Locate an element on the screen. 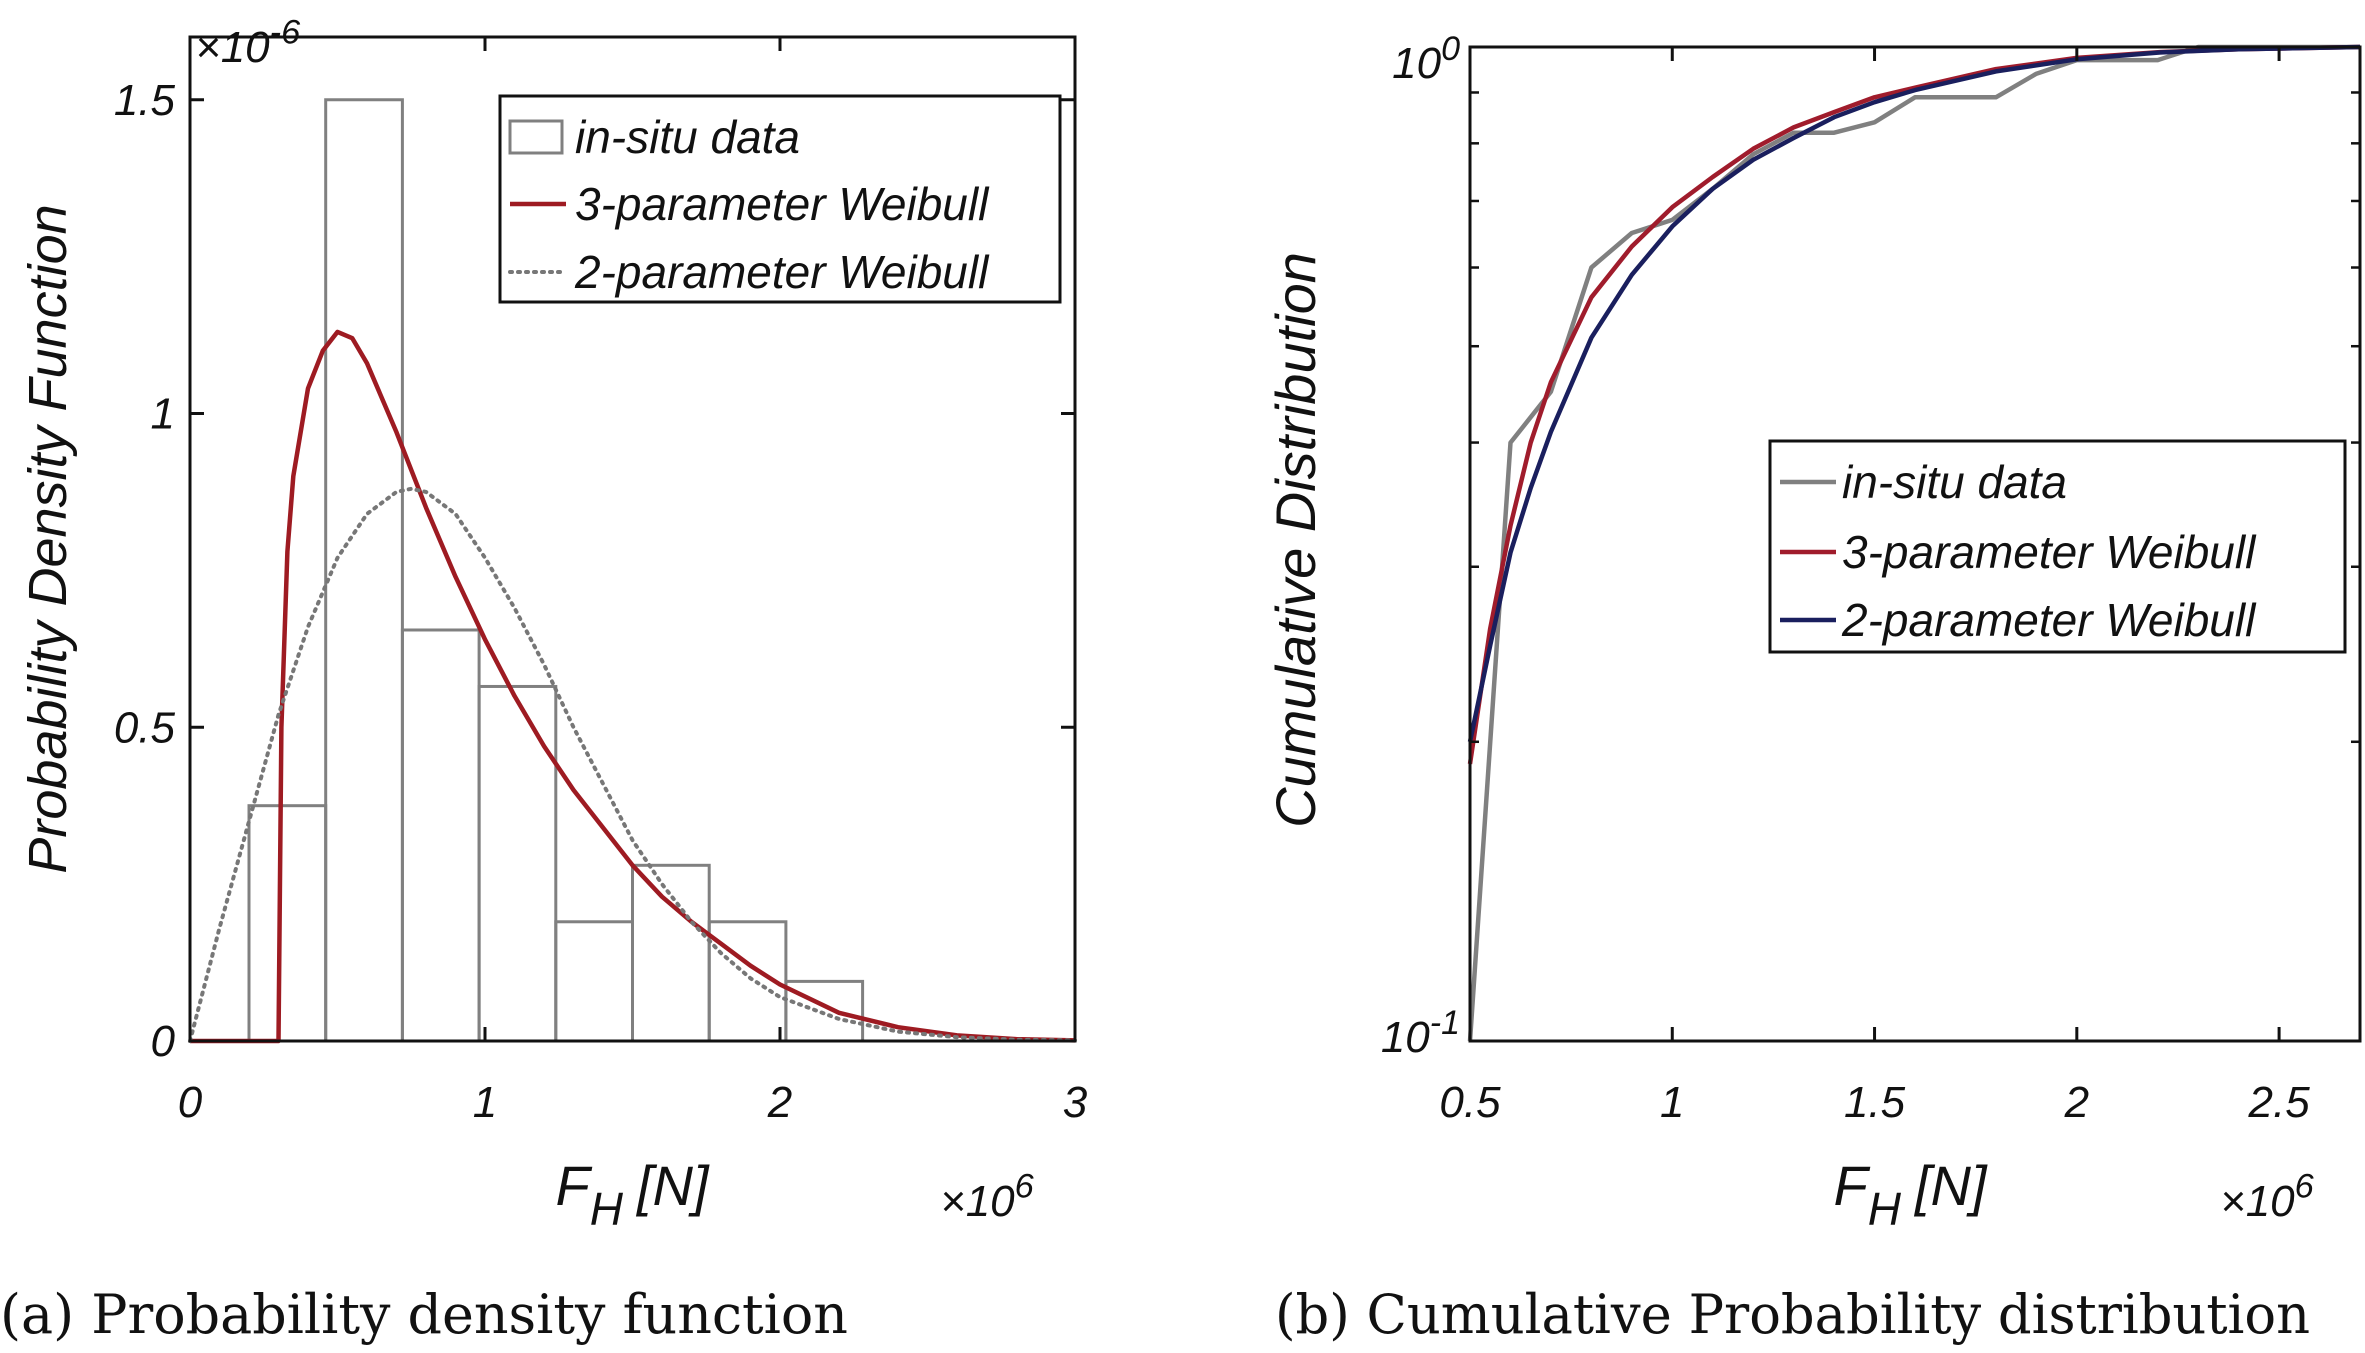 The height and width of the screenshot is (1353, 2365). y-tick-label-exp: -1 is located at coordinates (1445, 1023).